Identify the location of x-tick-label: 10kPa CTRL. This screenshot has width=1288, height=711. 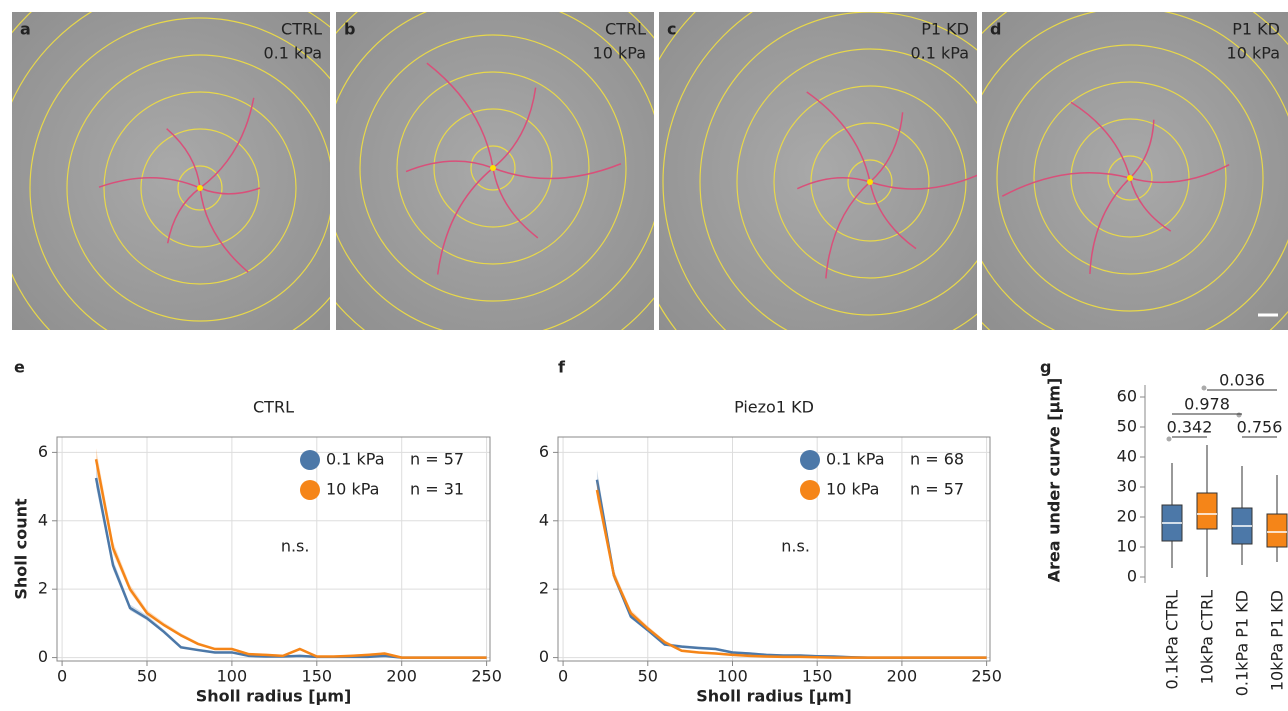
(1207, 637).